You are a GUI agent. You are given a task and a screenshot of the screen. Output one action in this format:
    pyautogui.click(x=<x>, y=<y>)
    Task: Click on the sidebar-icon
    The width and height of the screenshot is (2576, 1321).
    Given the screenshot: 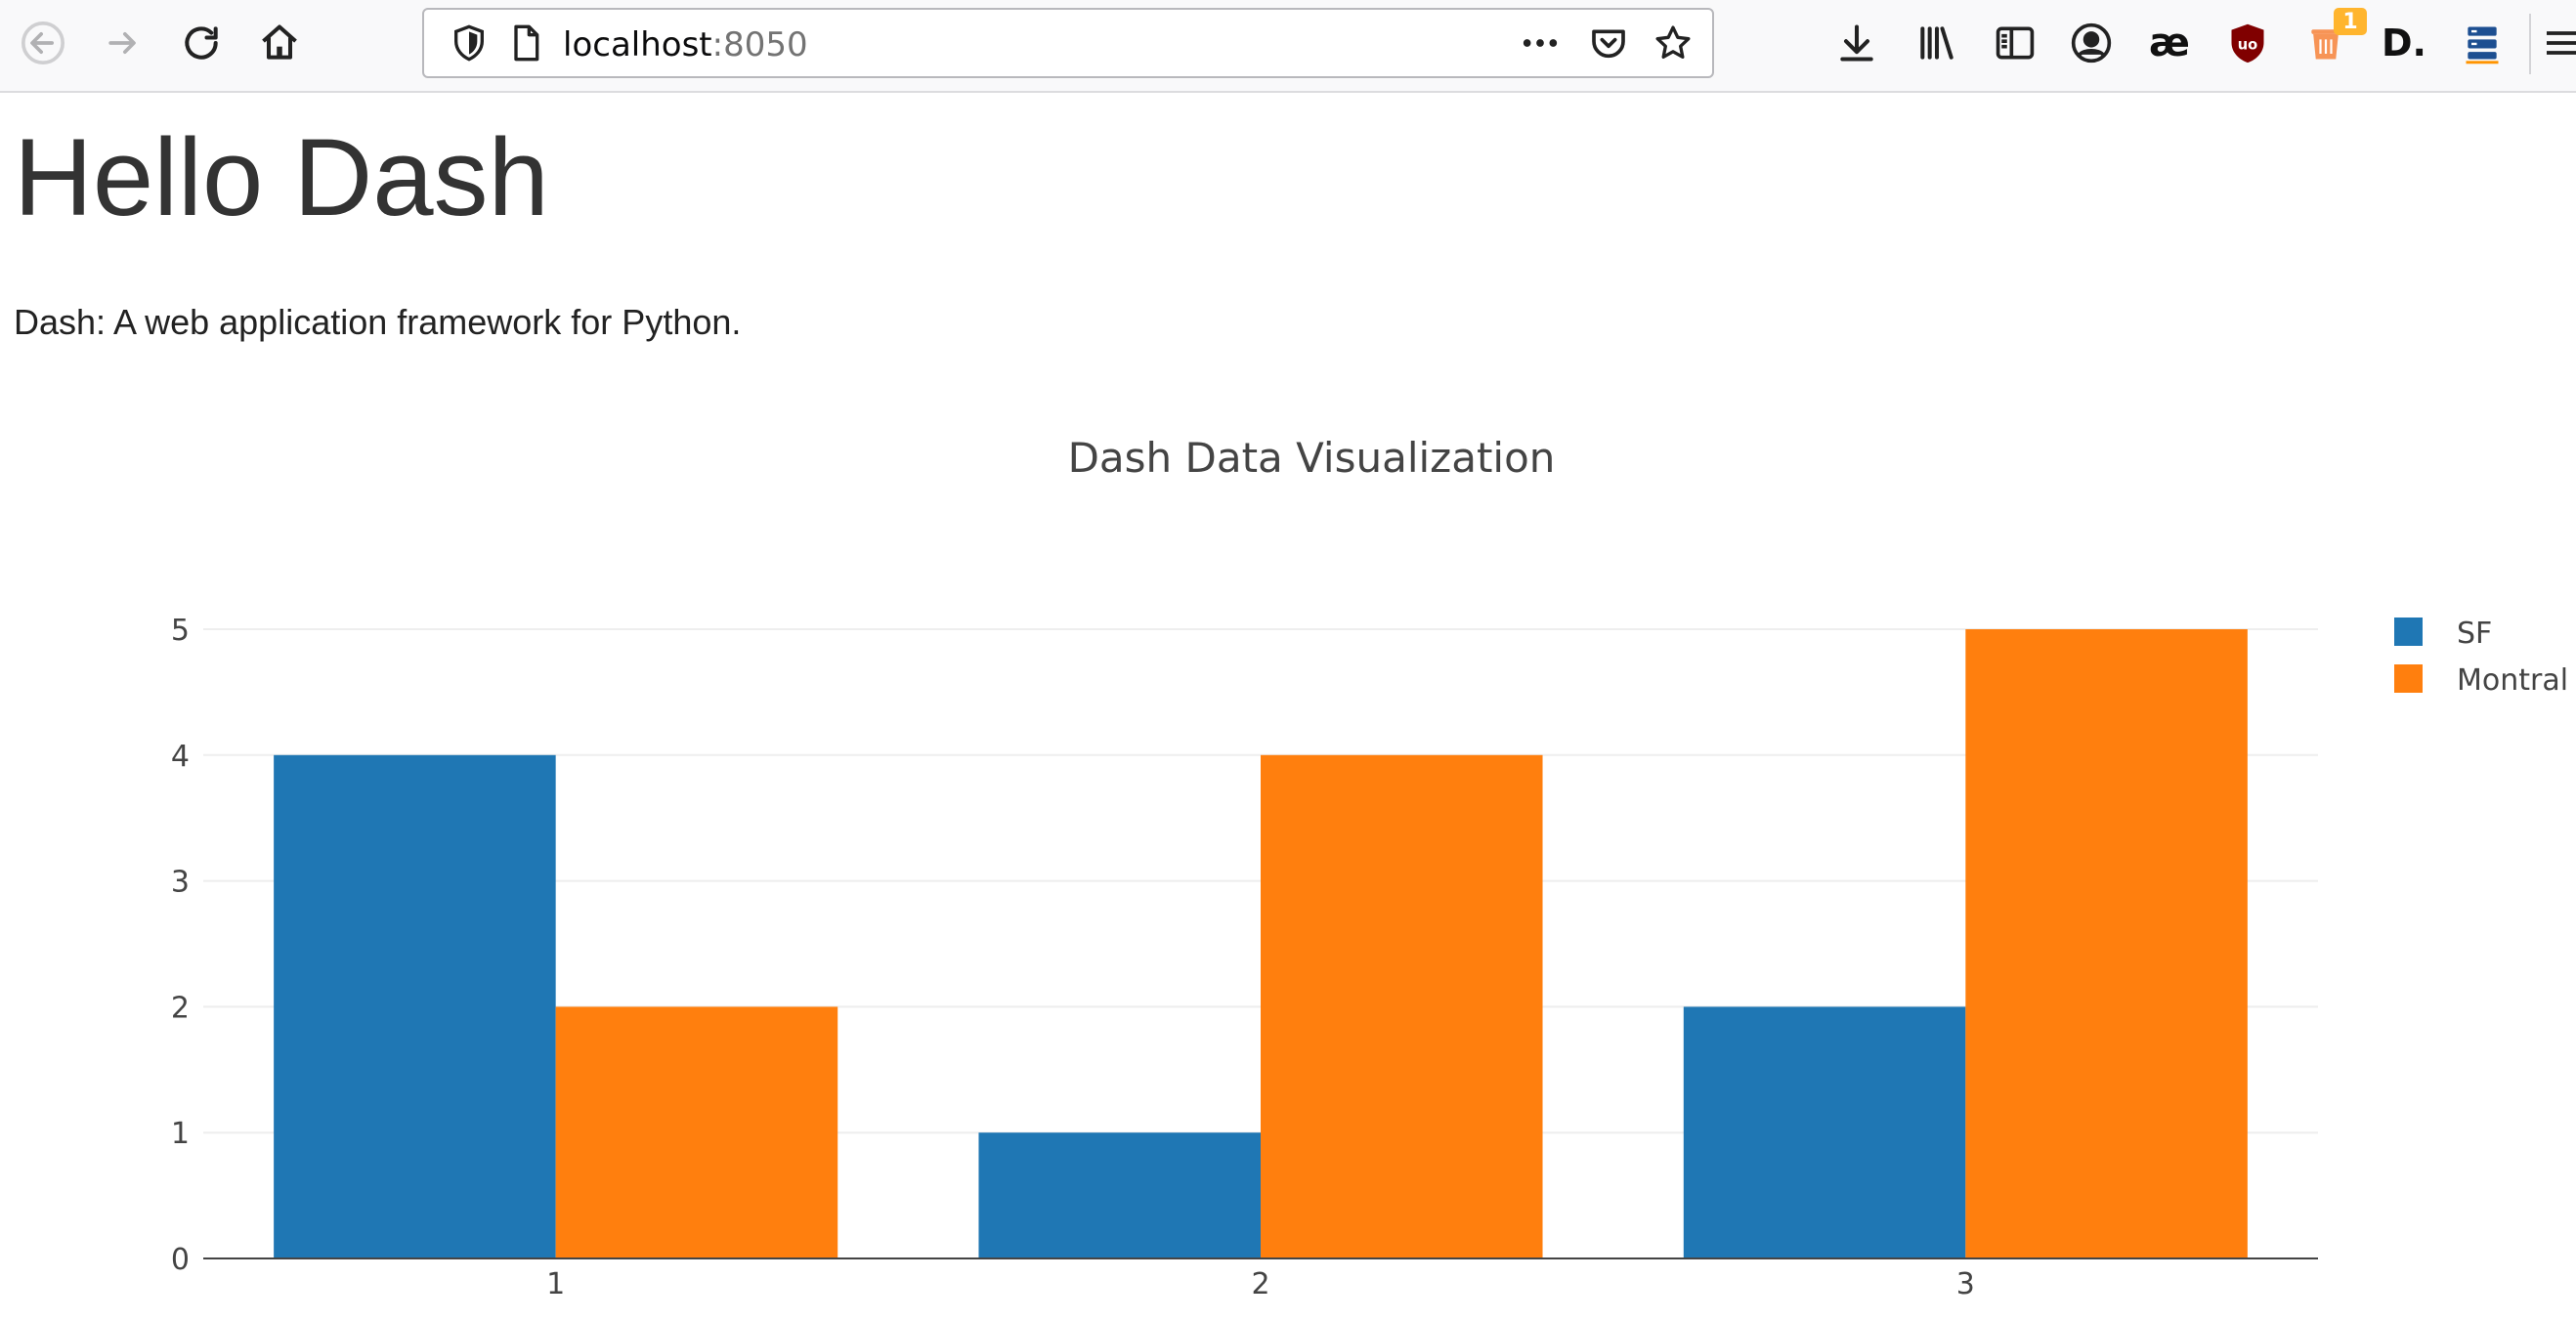 What is the action you would take?
    pyautogui.click(x=2015, y=43)
    